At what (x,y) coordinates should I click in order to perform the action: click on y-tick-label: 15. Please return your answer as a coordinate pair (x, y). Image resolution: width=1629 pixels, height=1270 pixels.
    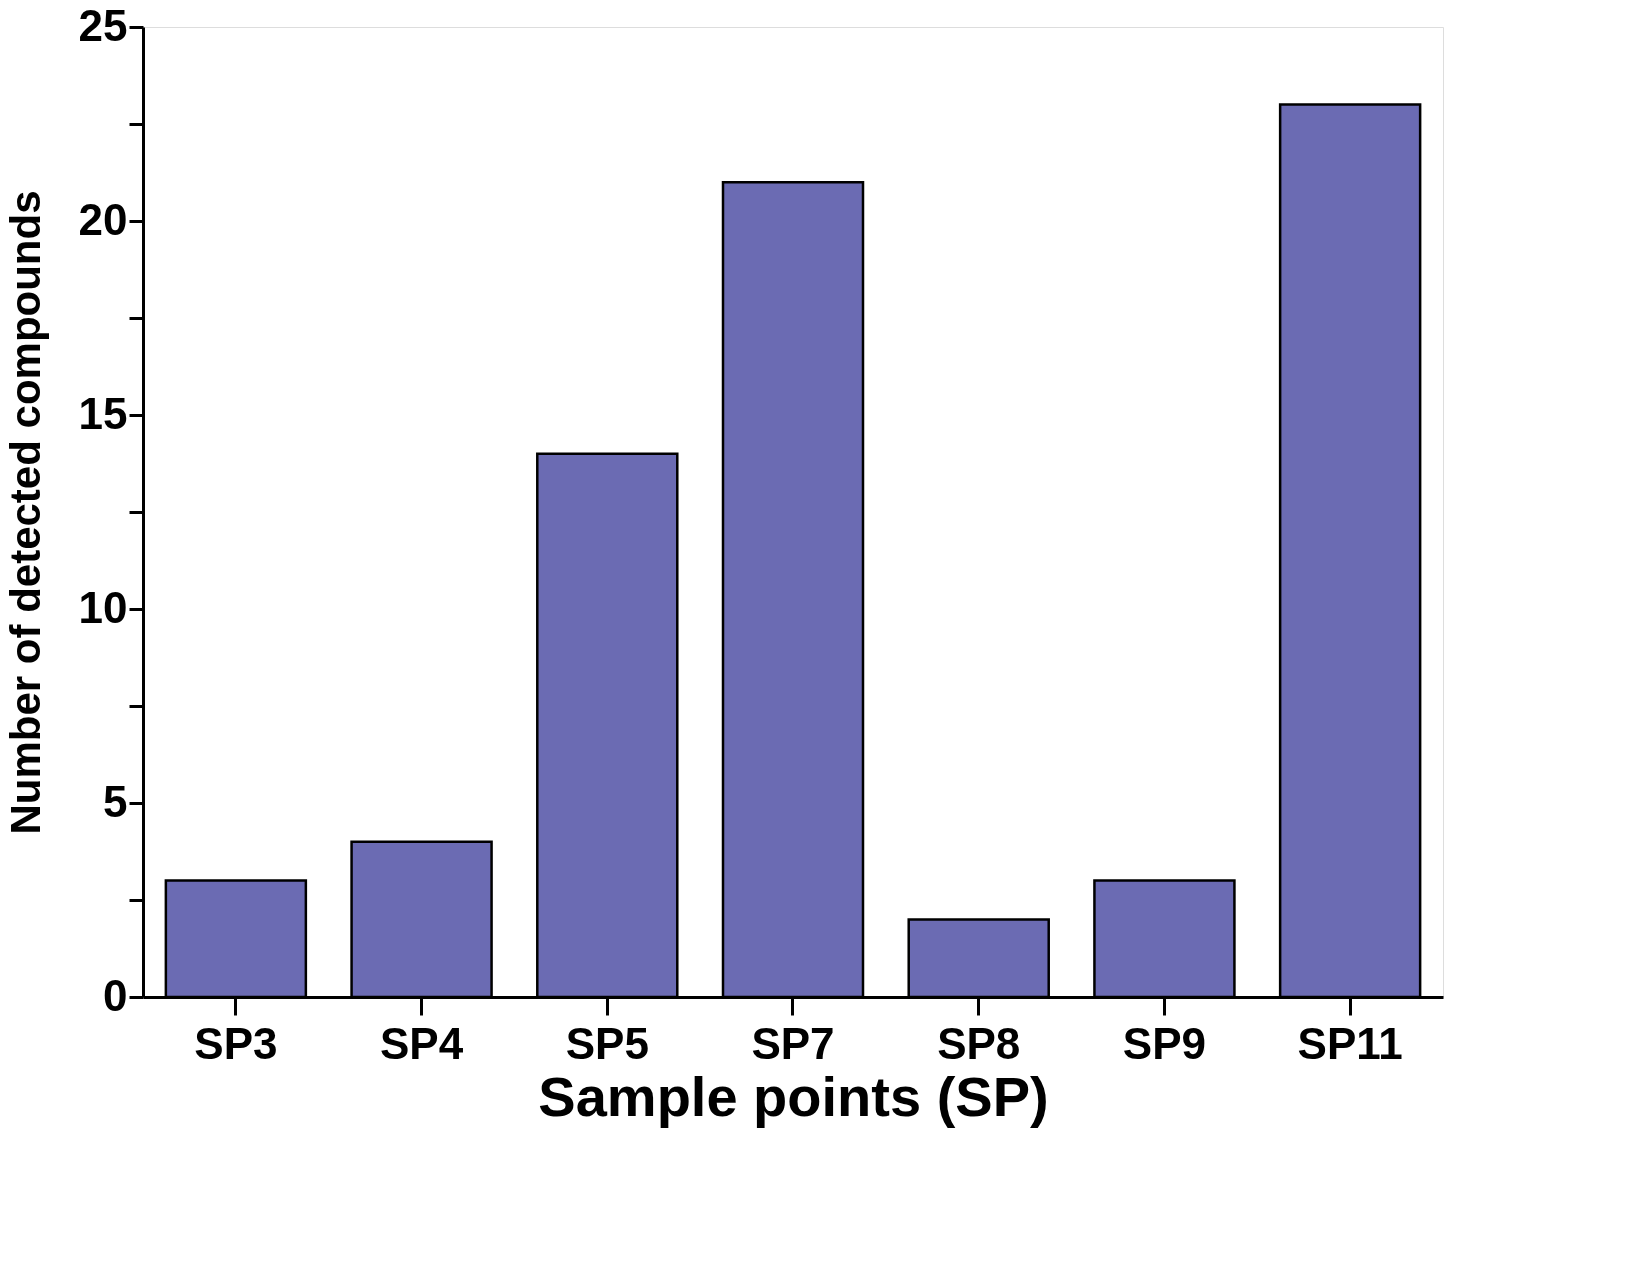
    Looking at the image, I should click on (103, 413).